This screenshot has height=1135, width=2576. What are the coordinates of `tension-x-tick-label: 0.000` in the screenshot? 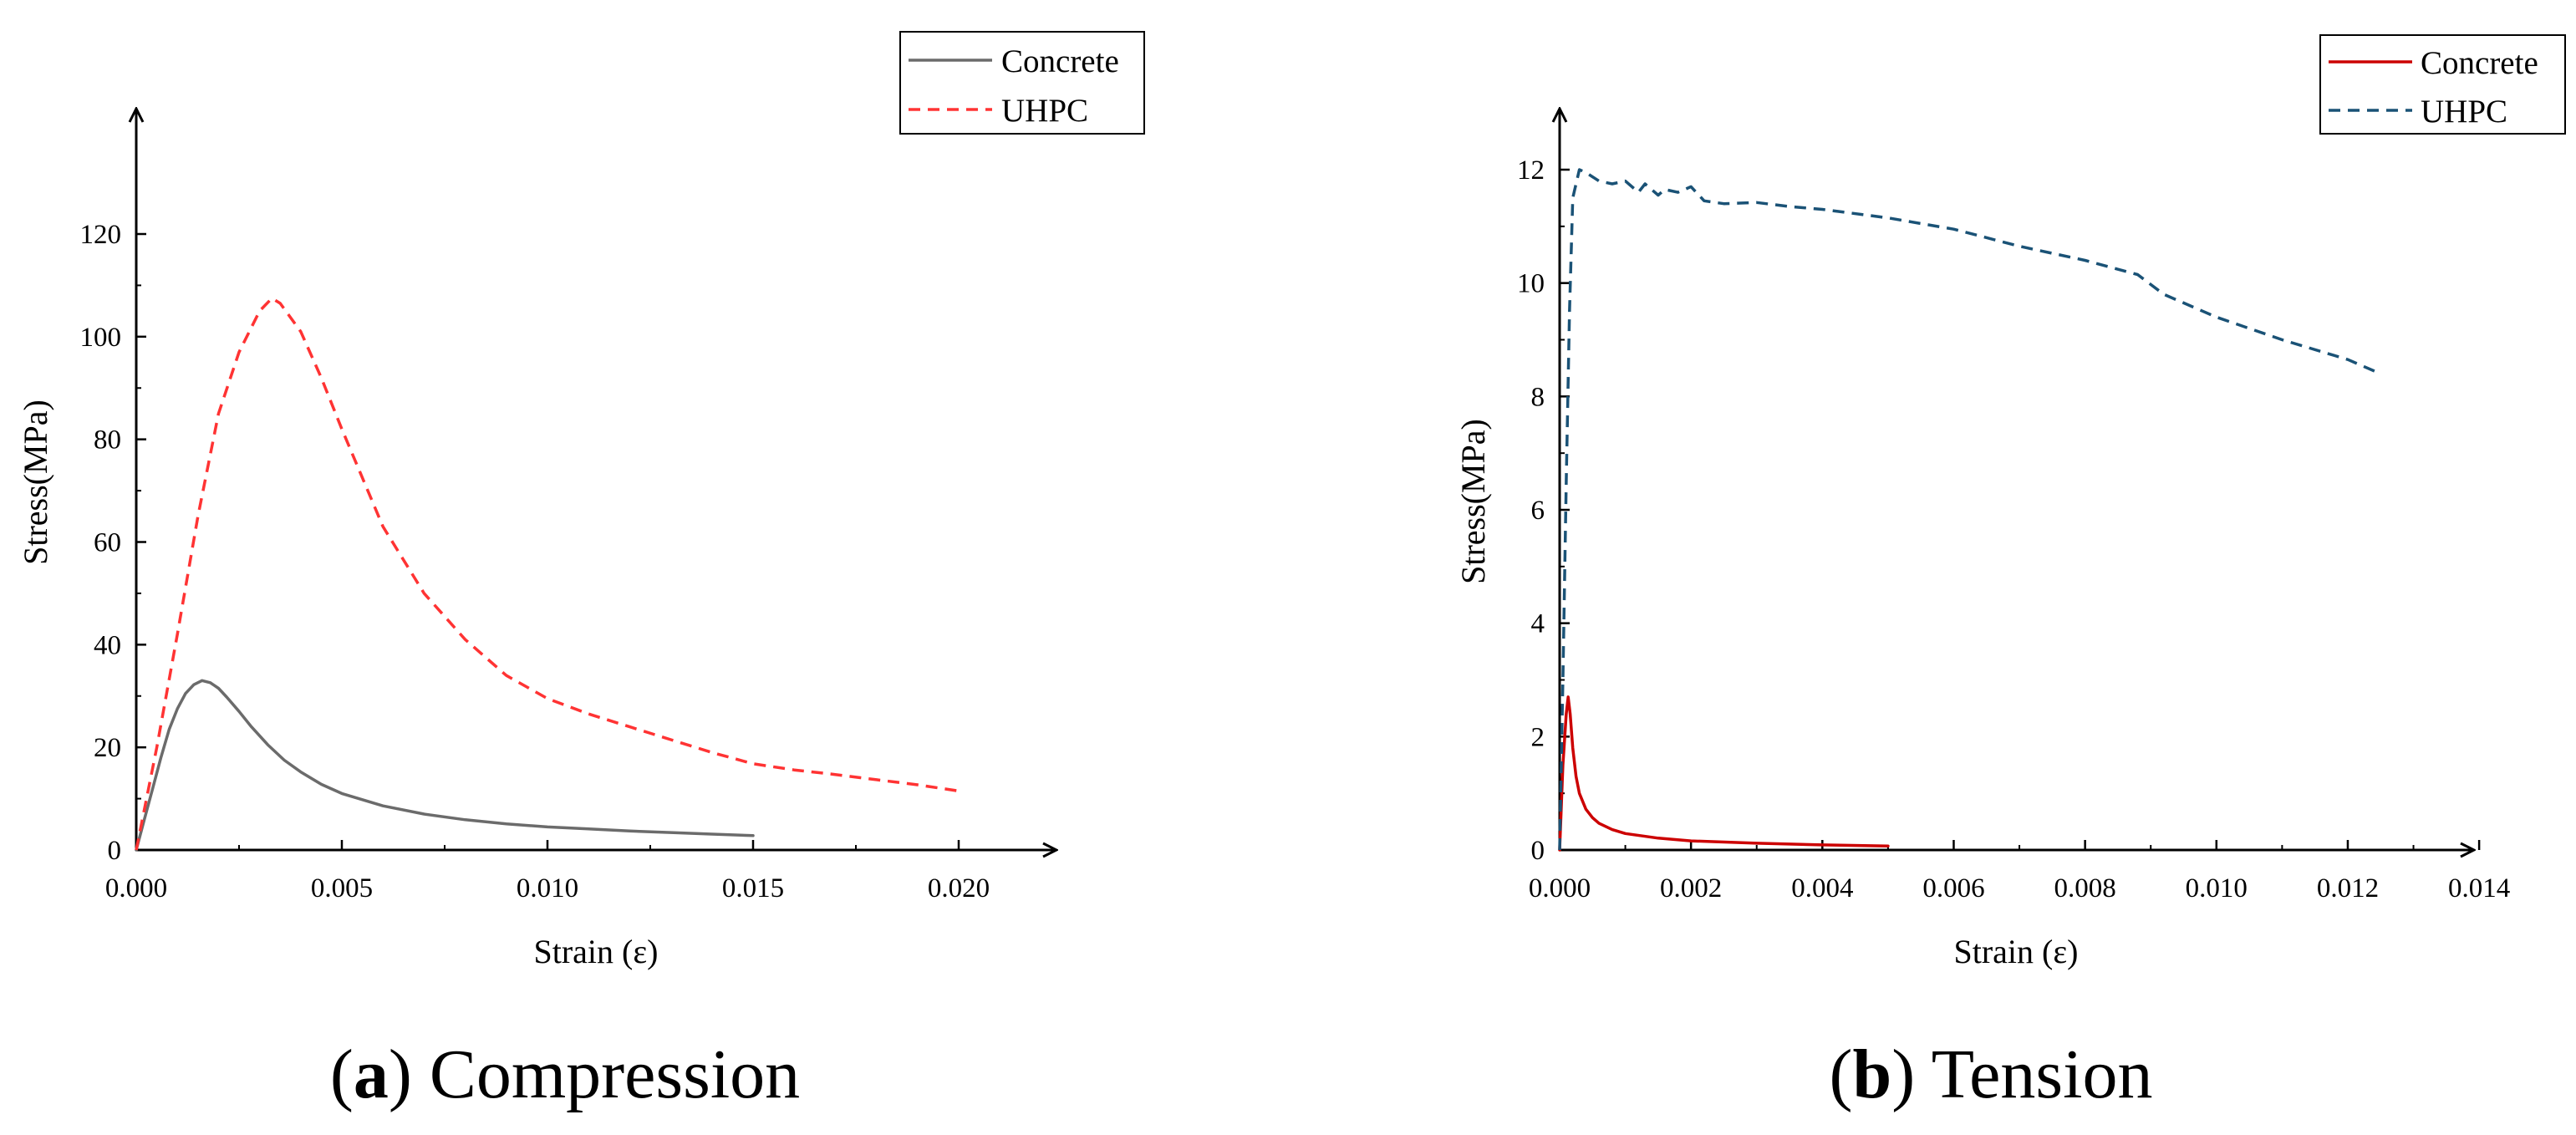 It's located at (1560, 888).